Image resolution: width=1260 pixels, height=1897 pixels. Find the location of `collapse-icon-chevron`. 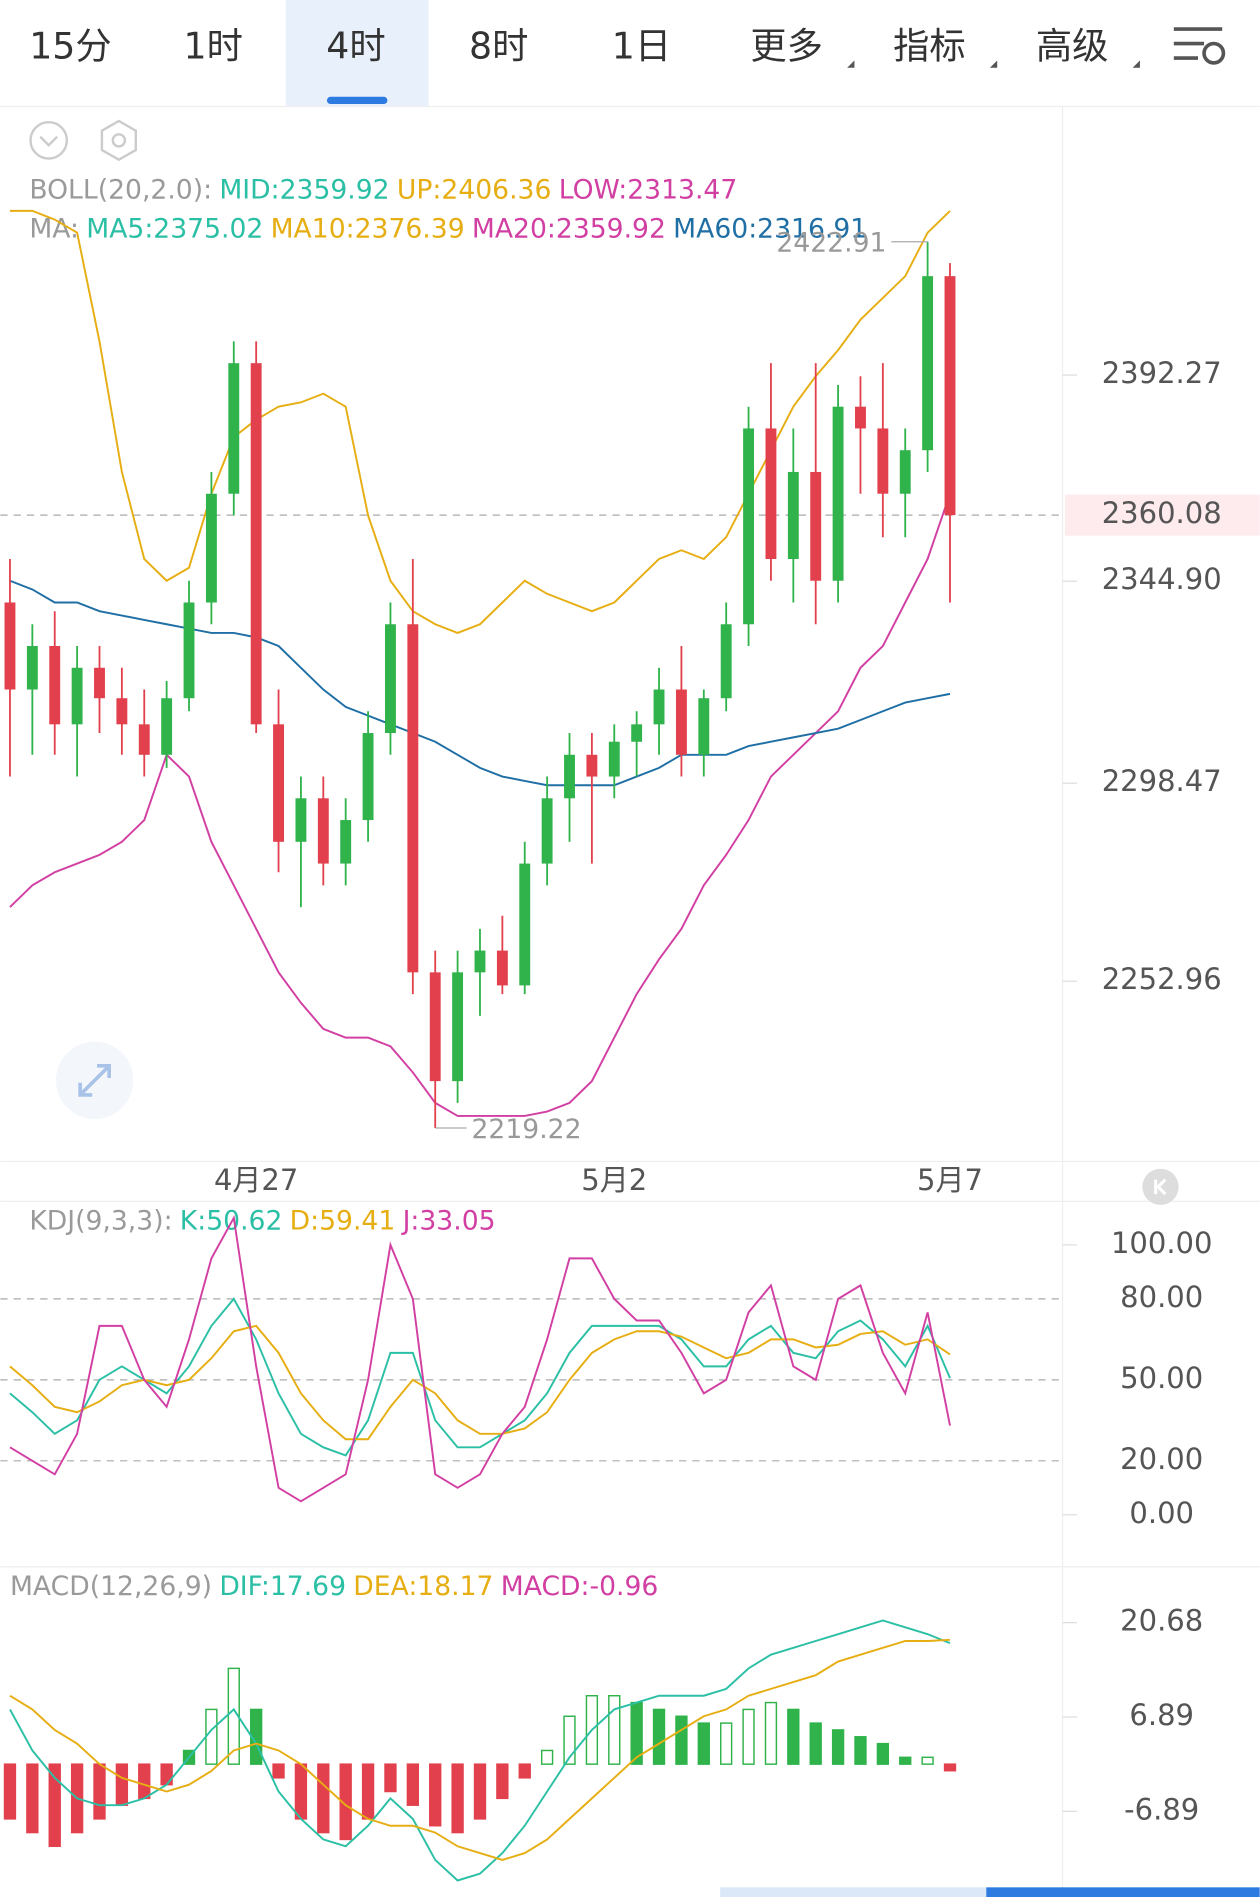

collapse-icon-chevron is located at coordinates (49, 141).